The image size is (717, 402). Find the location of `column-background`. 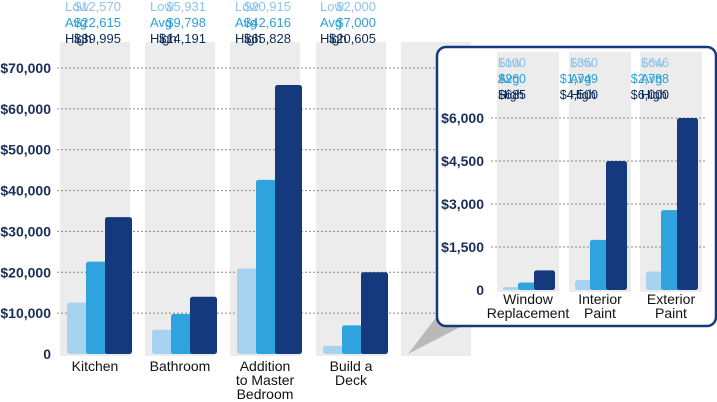

column-background is located at coordinates (528, 172).